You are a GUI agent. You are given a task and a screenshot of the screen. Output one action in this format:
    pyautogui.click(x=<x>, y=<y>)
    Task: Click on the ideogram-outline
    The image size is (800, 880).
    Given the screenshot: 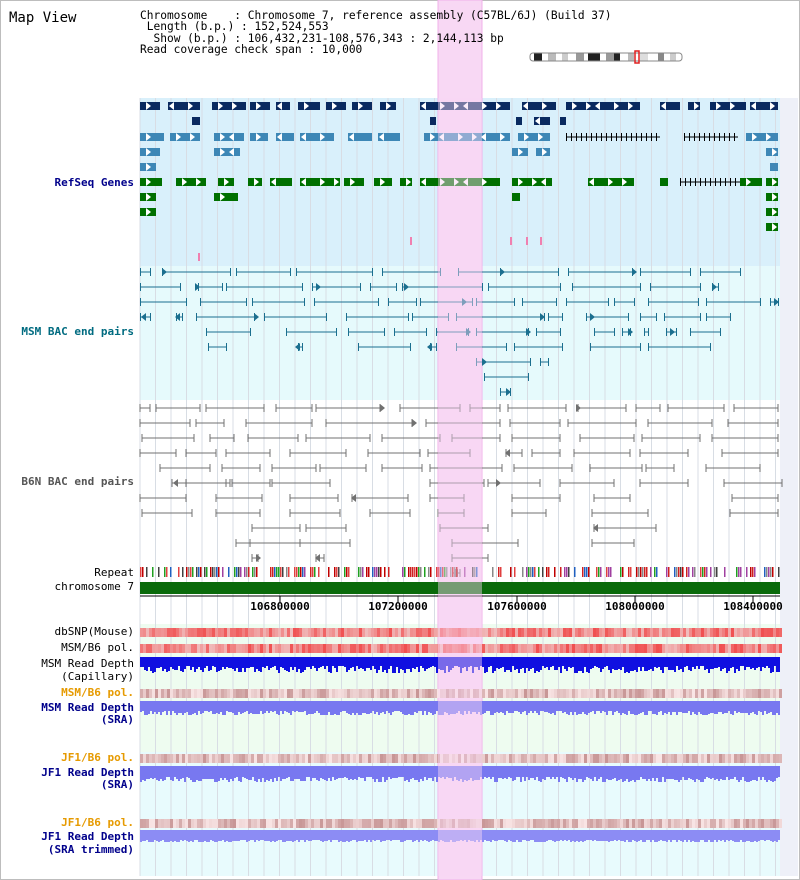 What is the action you would take?
    pyautogui.click(x=606, y=57)
    